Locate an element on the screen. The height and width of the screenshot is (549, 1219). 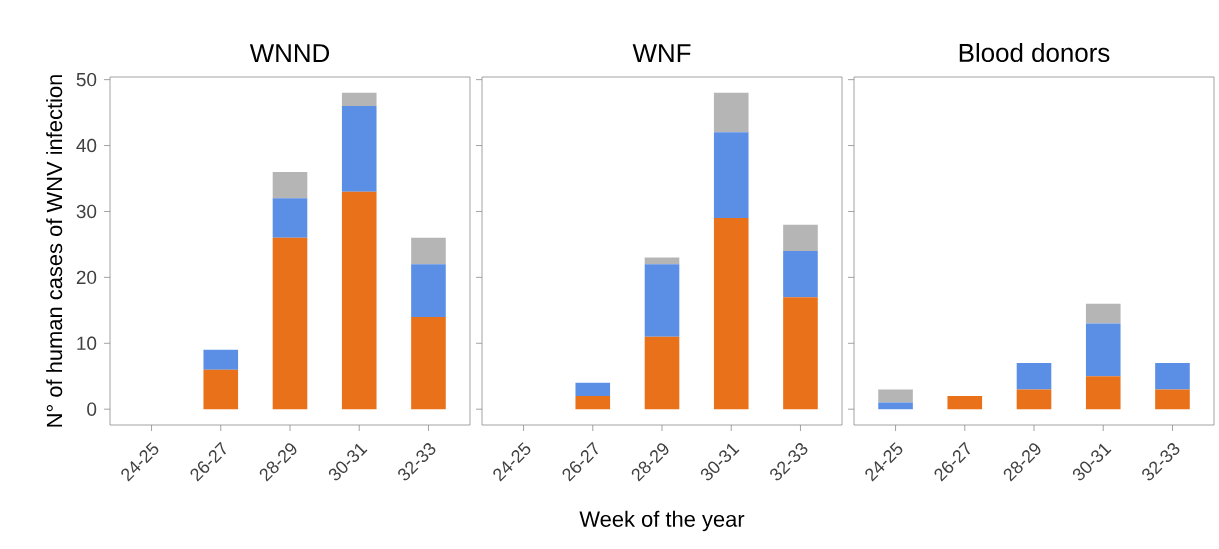
chart-title: WNF is located at coordinates (661, 53).